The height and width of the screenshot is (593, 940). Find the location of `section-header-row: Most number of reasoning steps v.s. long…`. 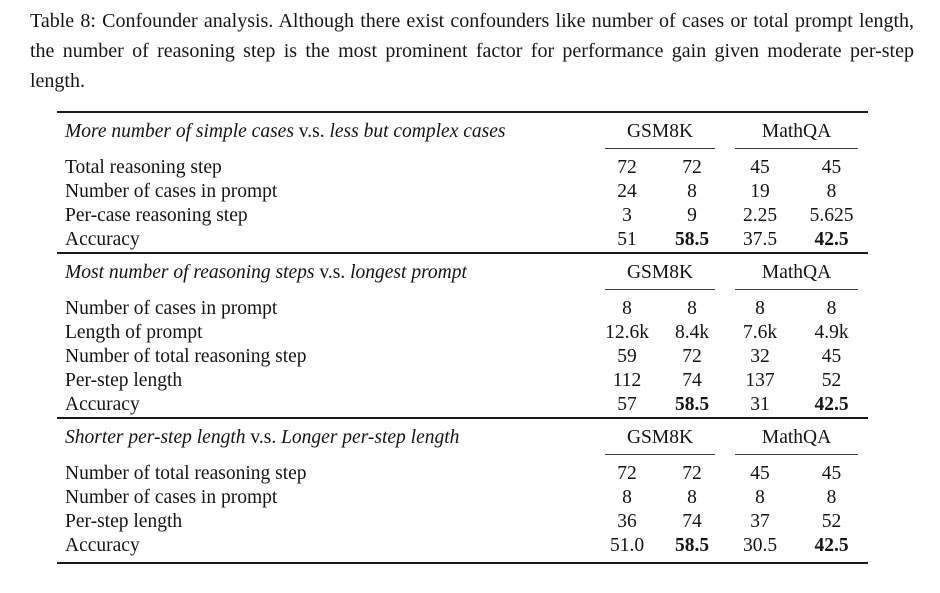

section-header-row: Most number of reasoning steps v.s. long… is located at coordinates (462, 275).